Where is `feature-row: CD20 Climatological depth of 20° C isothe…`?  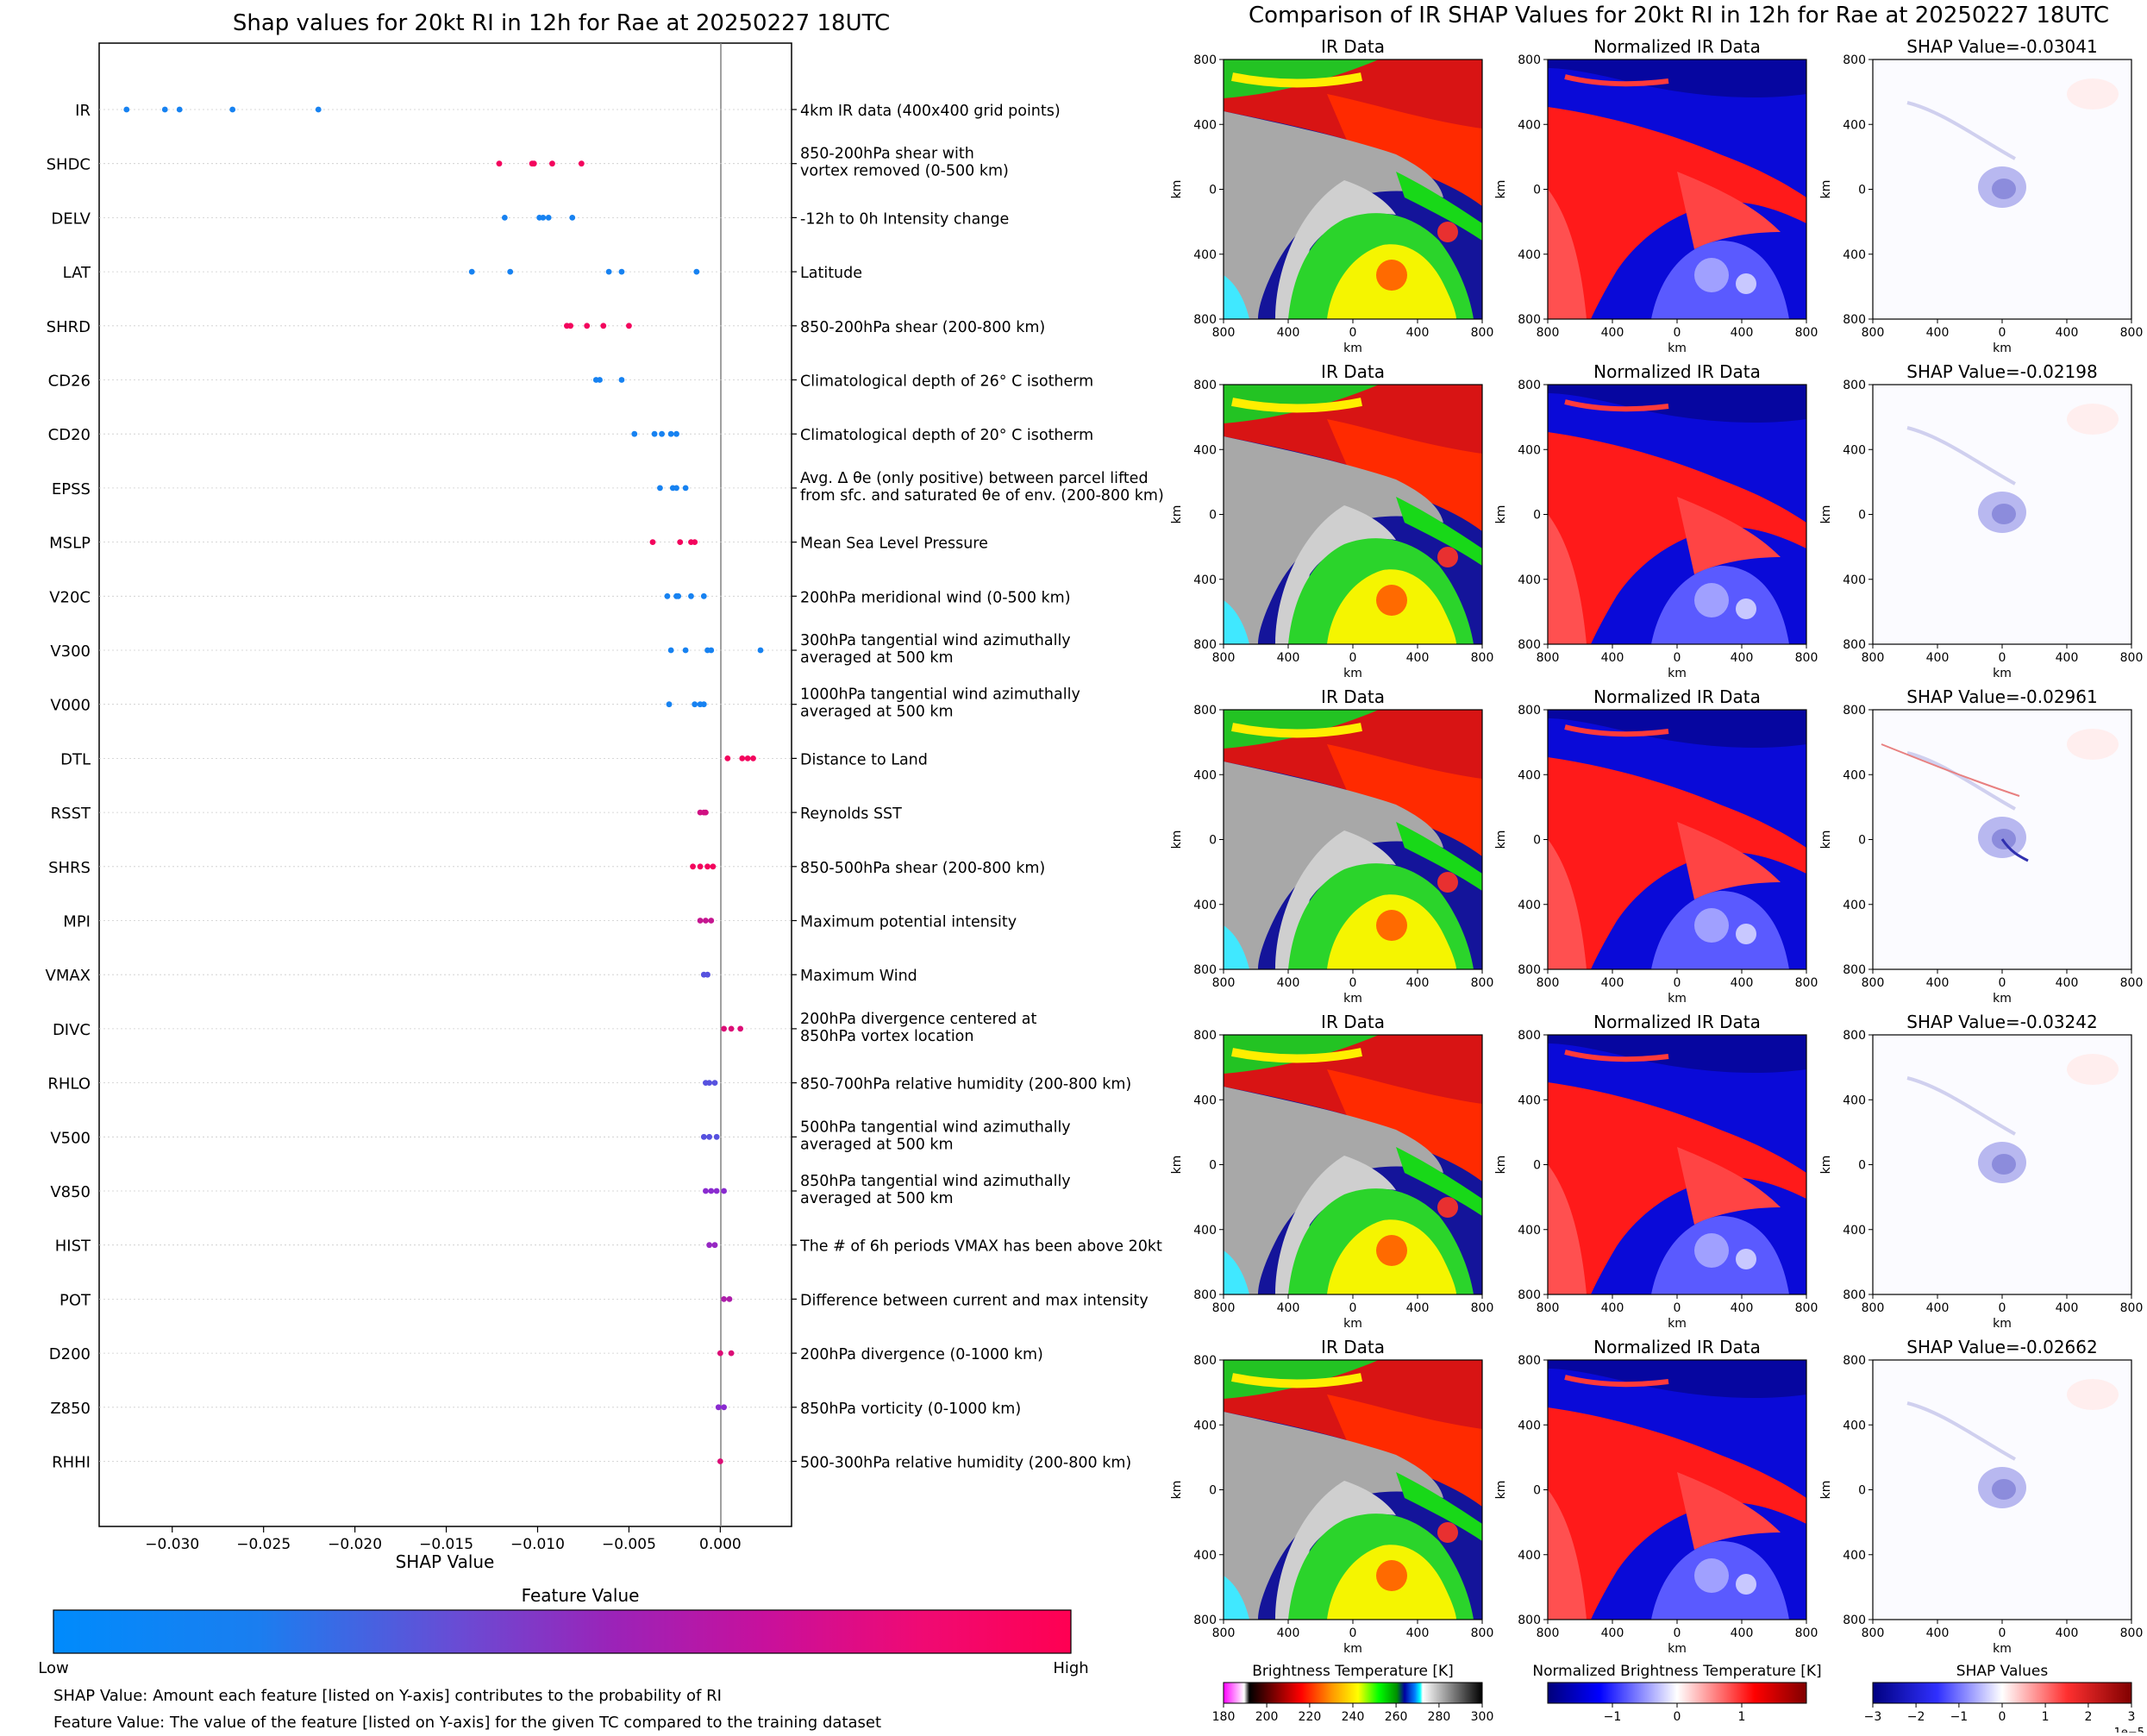 feature-row: CD20 Climatological depth of 20° C isothe… is located at coordinates (571, 435).